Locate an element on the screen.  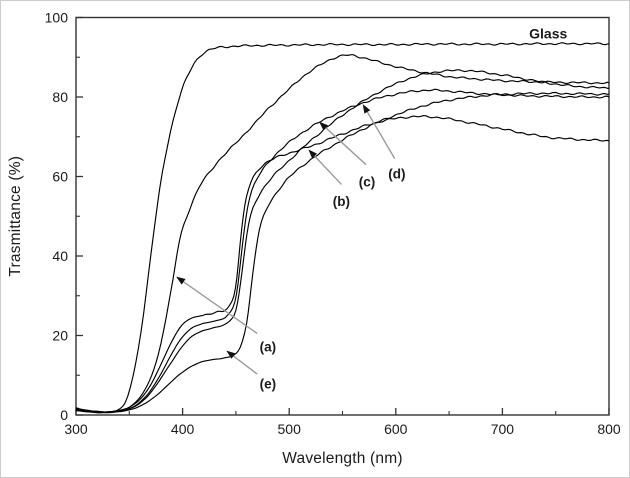
annotation-label-d: (d) is located at coordinates (396, 173).